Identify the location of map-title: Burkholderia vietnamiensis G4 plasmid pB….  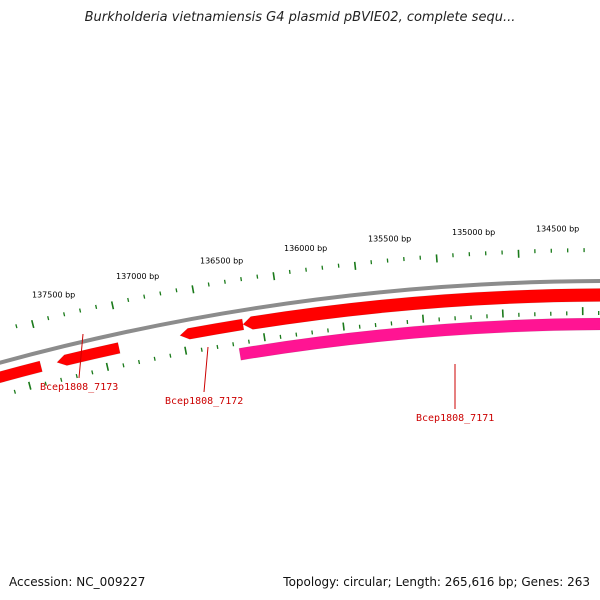
(300, 17).